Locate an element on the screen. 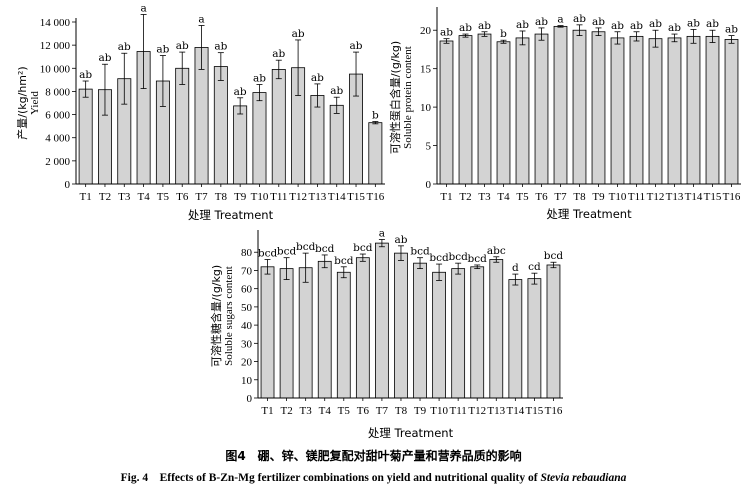  x-tick-label-T13: T13 is located at coordinates (675, 197).